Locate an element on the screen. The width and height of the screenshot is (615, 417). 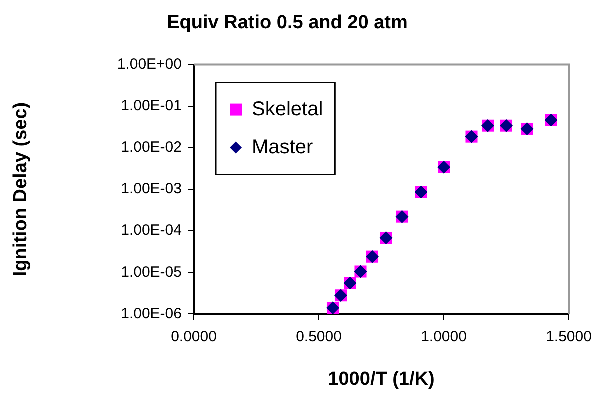
y-tick-label: 1.00E+00 is located at coordinates (149, 64).